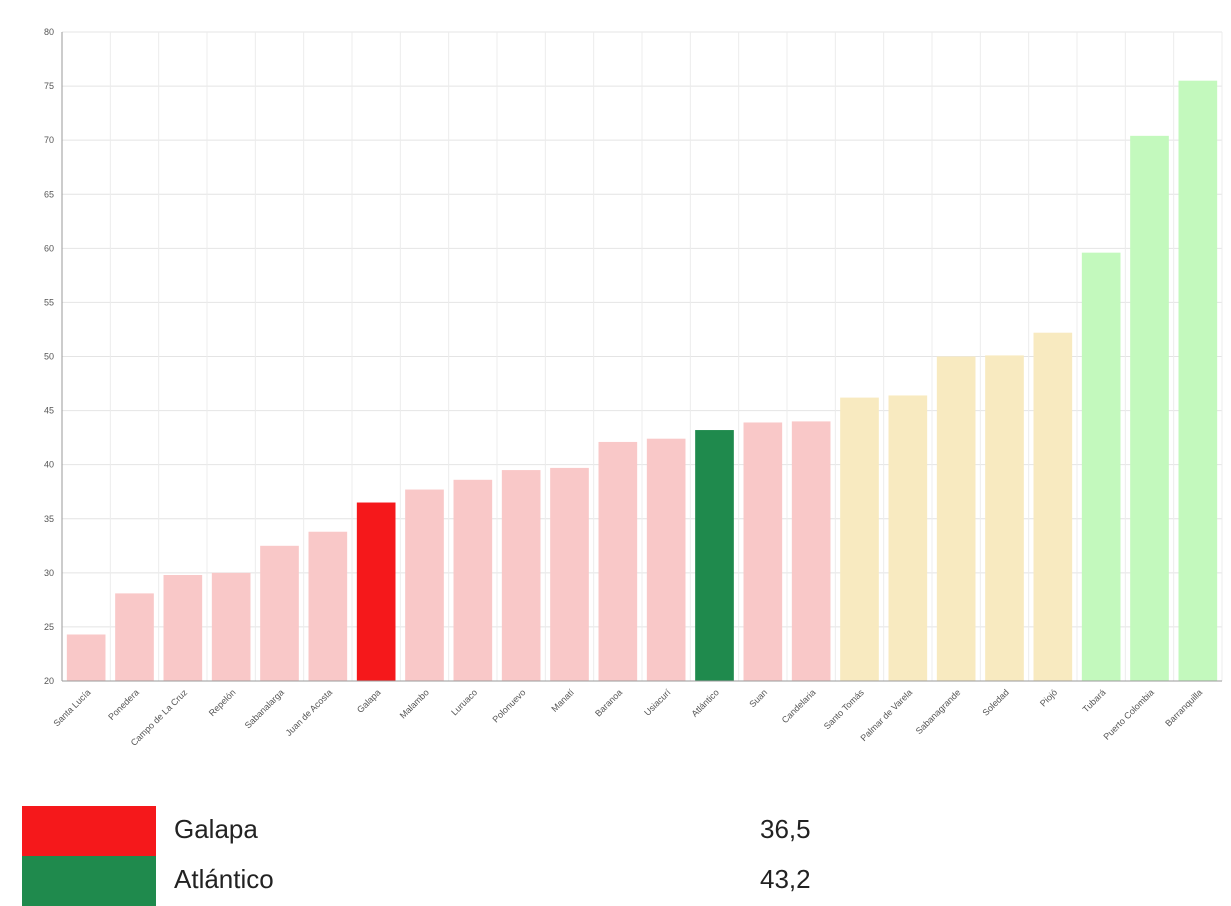  Describe the element at coordinates (1128, 714) in the screenshot. I see `x-tick-label: Puerto Colombia` at that location.